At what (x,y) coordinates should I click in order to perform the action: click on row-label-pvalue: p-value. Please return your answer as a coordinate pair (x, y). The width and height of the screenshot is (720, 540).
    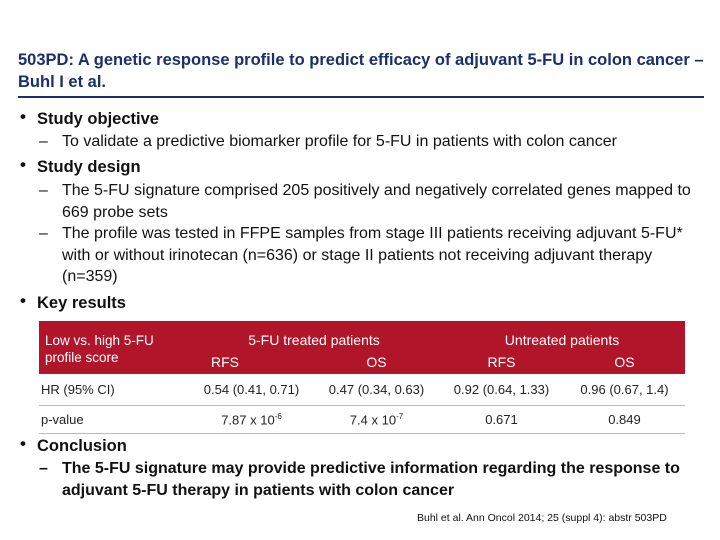
    Looking at the image, I should click on (114, 419).